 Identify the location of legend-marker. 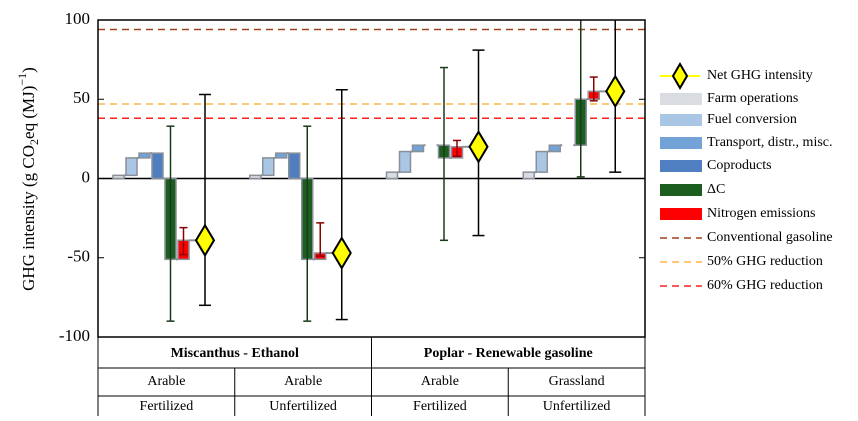
(680, 76).